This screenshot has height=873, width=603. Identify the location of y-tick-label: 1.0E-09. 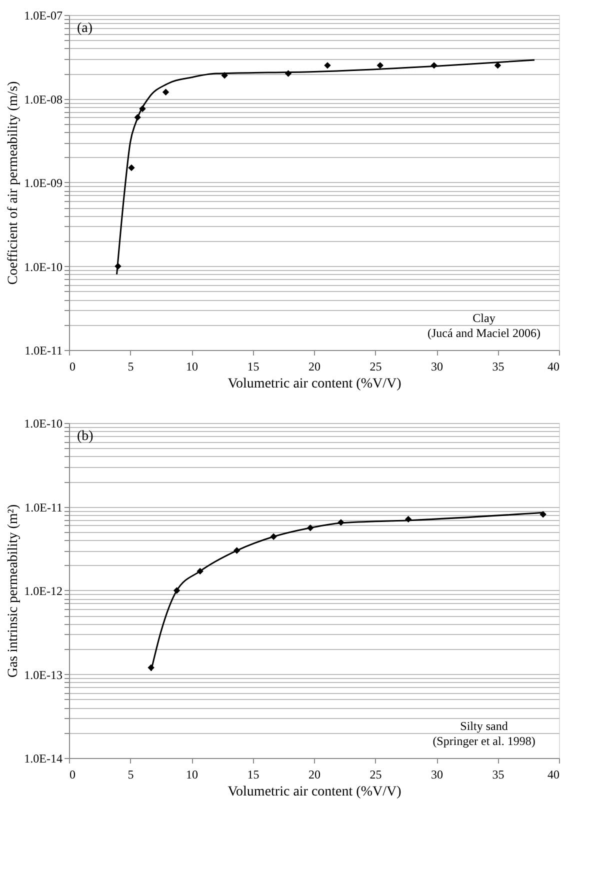
(43, 183).